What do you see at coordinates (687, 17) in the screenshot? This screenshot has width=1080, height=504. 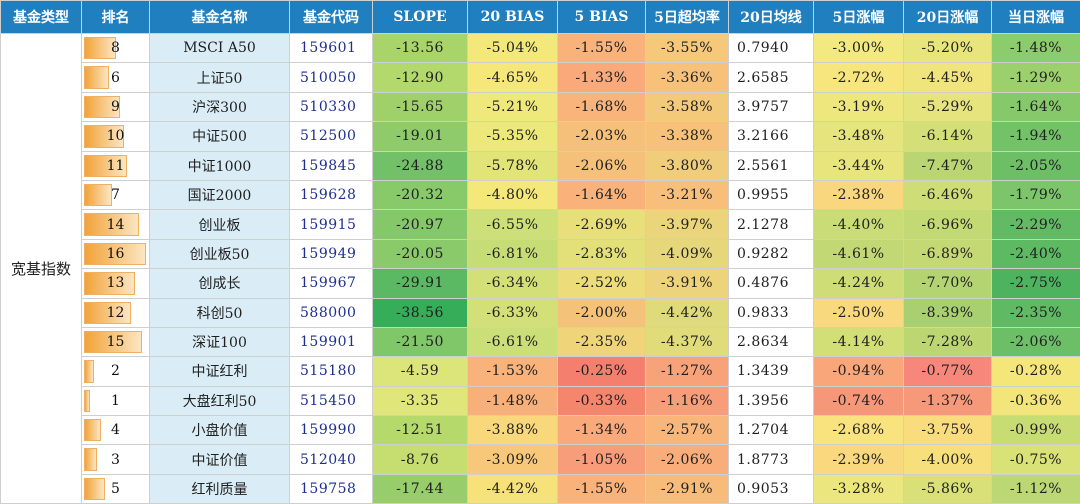 I see `header-excess5: 5日超均率` at bounding box center [687, 17].